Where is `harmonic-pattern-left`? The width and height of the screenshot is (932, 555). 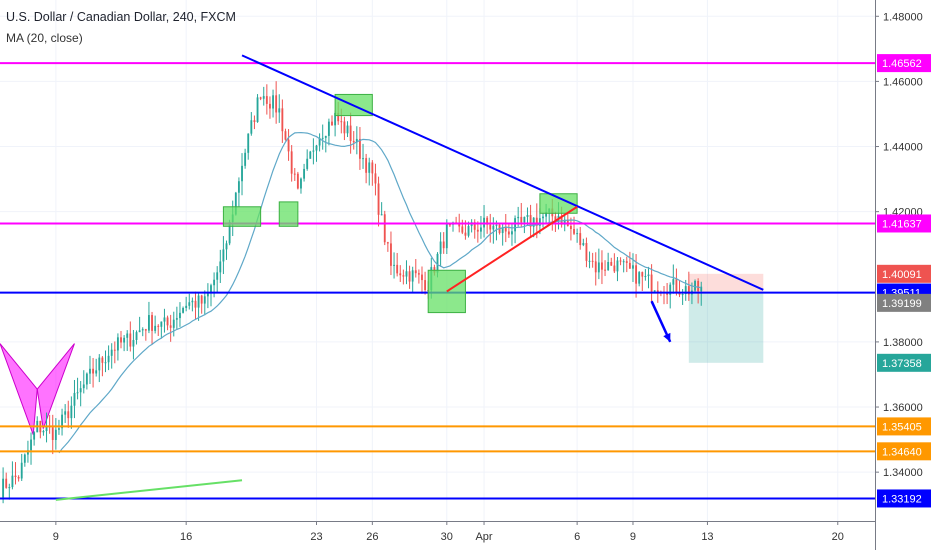
harmonic-pattern-left is located at coordinates (19, 389).